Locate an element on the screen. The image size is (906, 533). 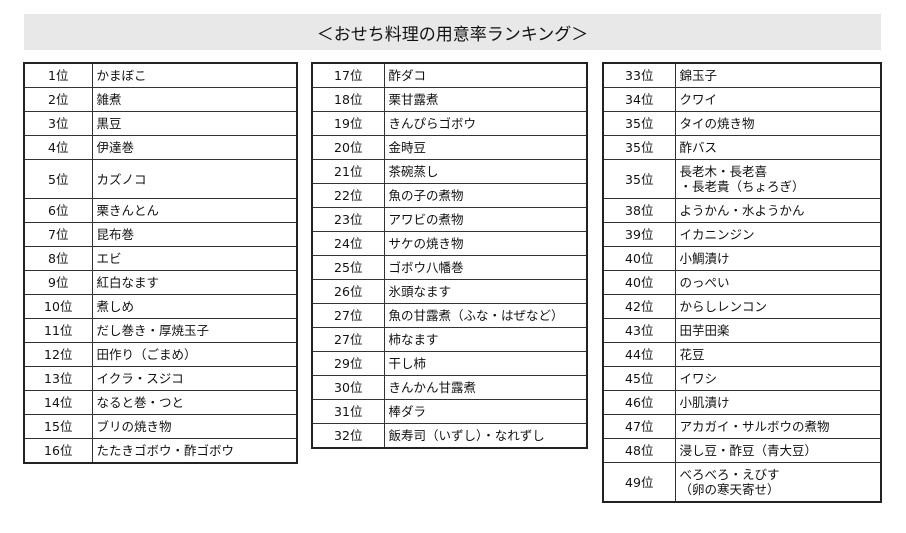
rank-cell: 25位 is located at coordinates (348, 267).